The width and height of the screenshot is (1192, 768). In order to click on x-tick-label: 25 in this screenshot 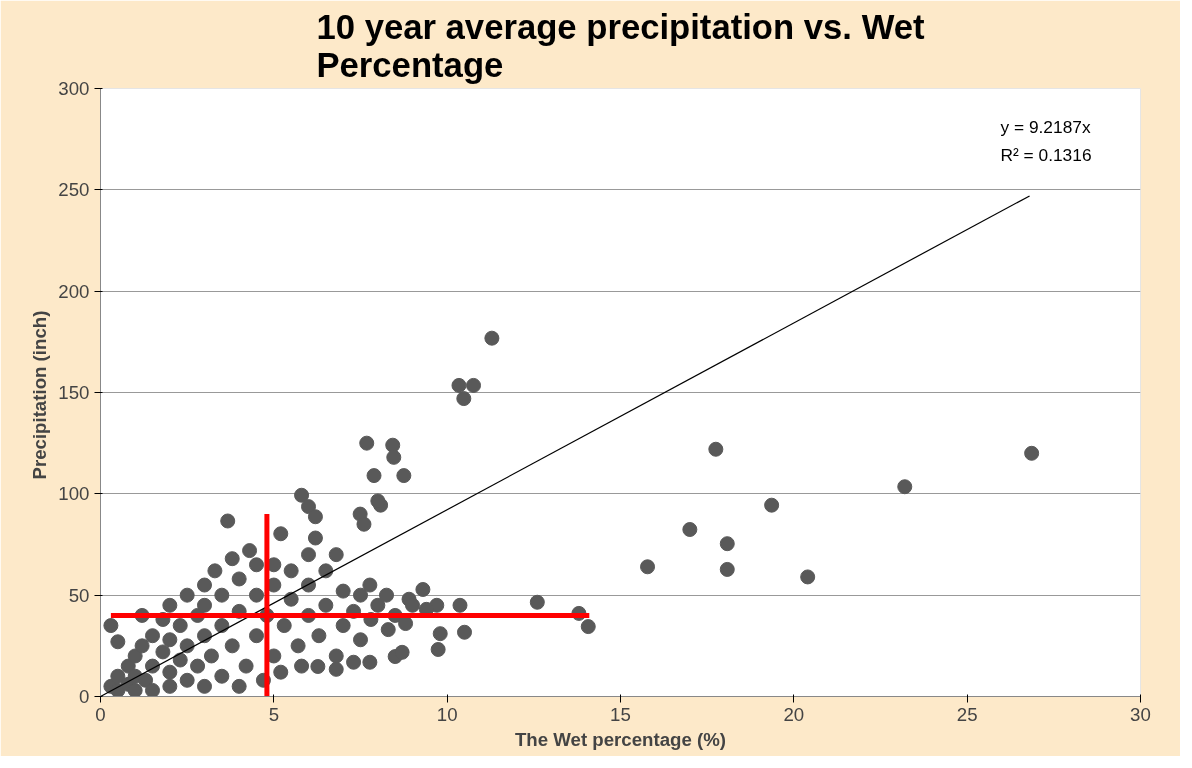, I will do `click(967, 714)`.